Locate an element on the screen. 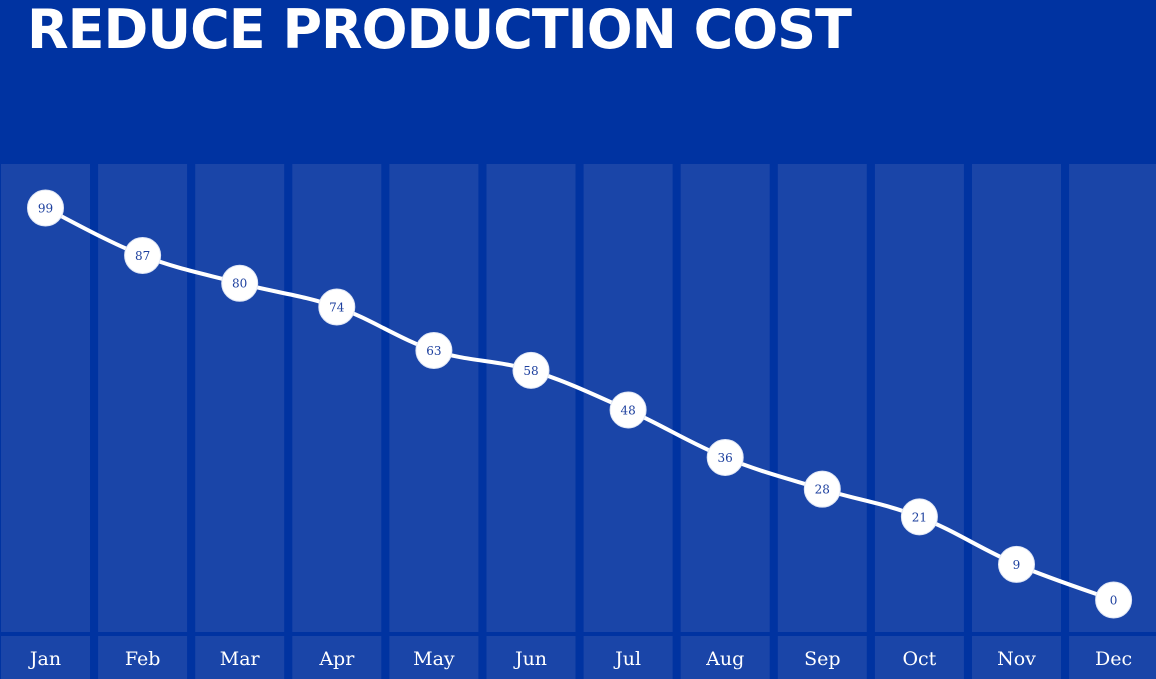  data-point-mar: 80 is located at coordinates (240, 283).